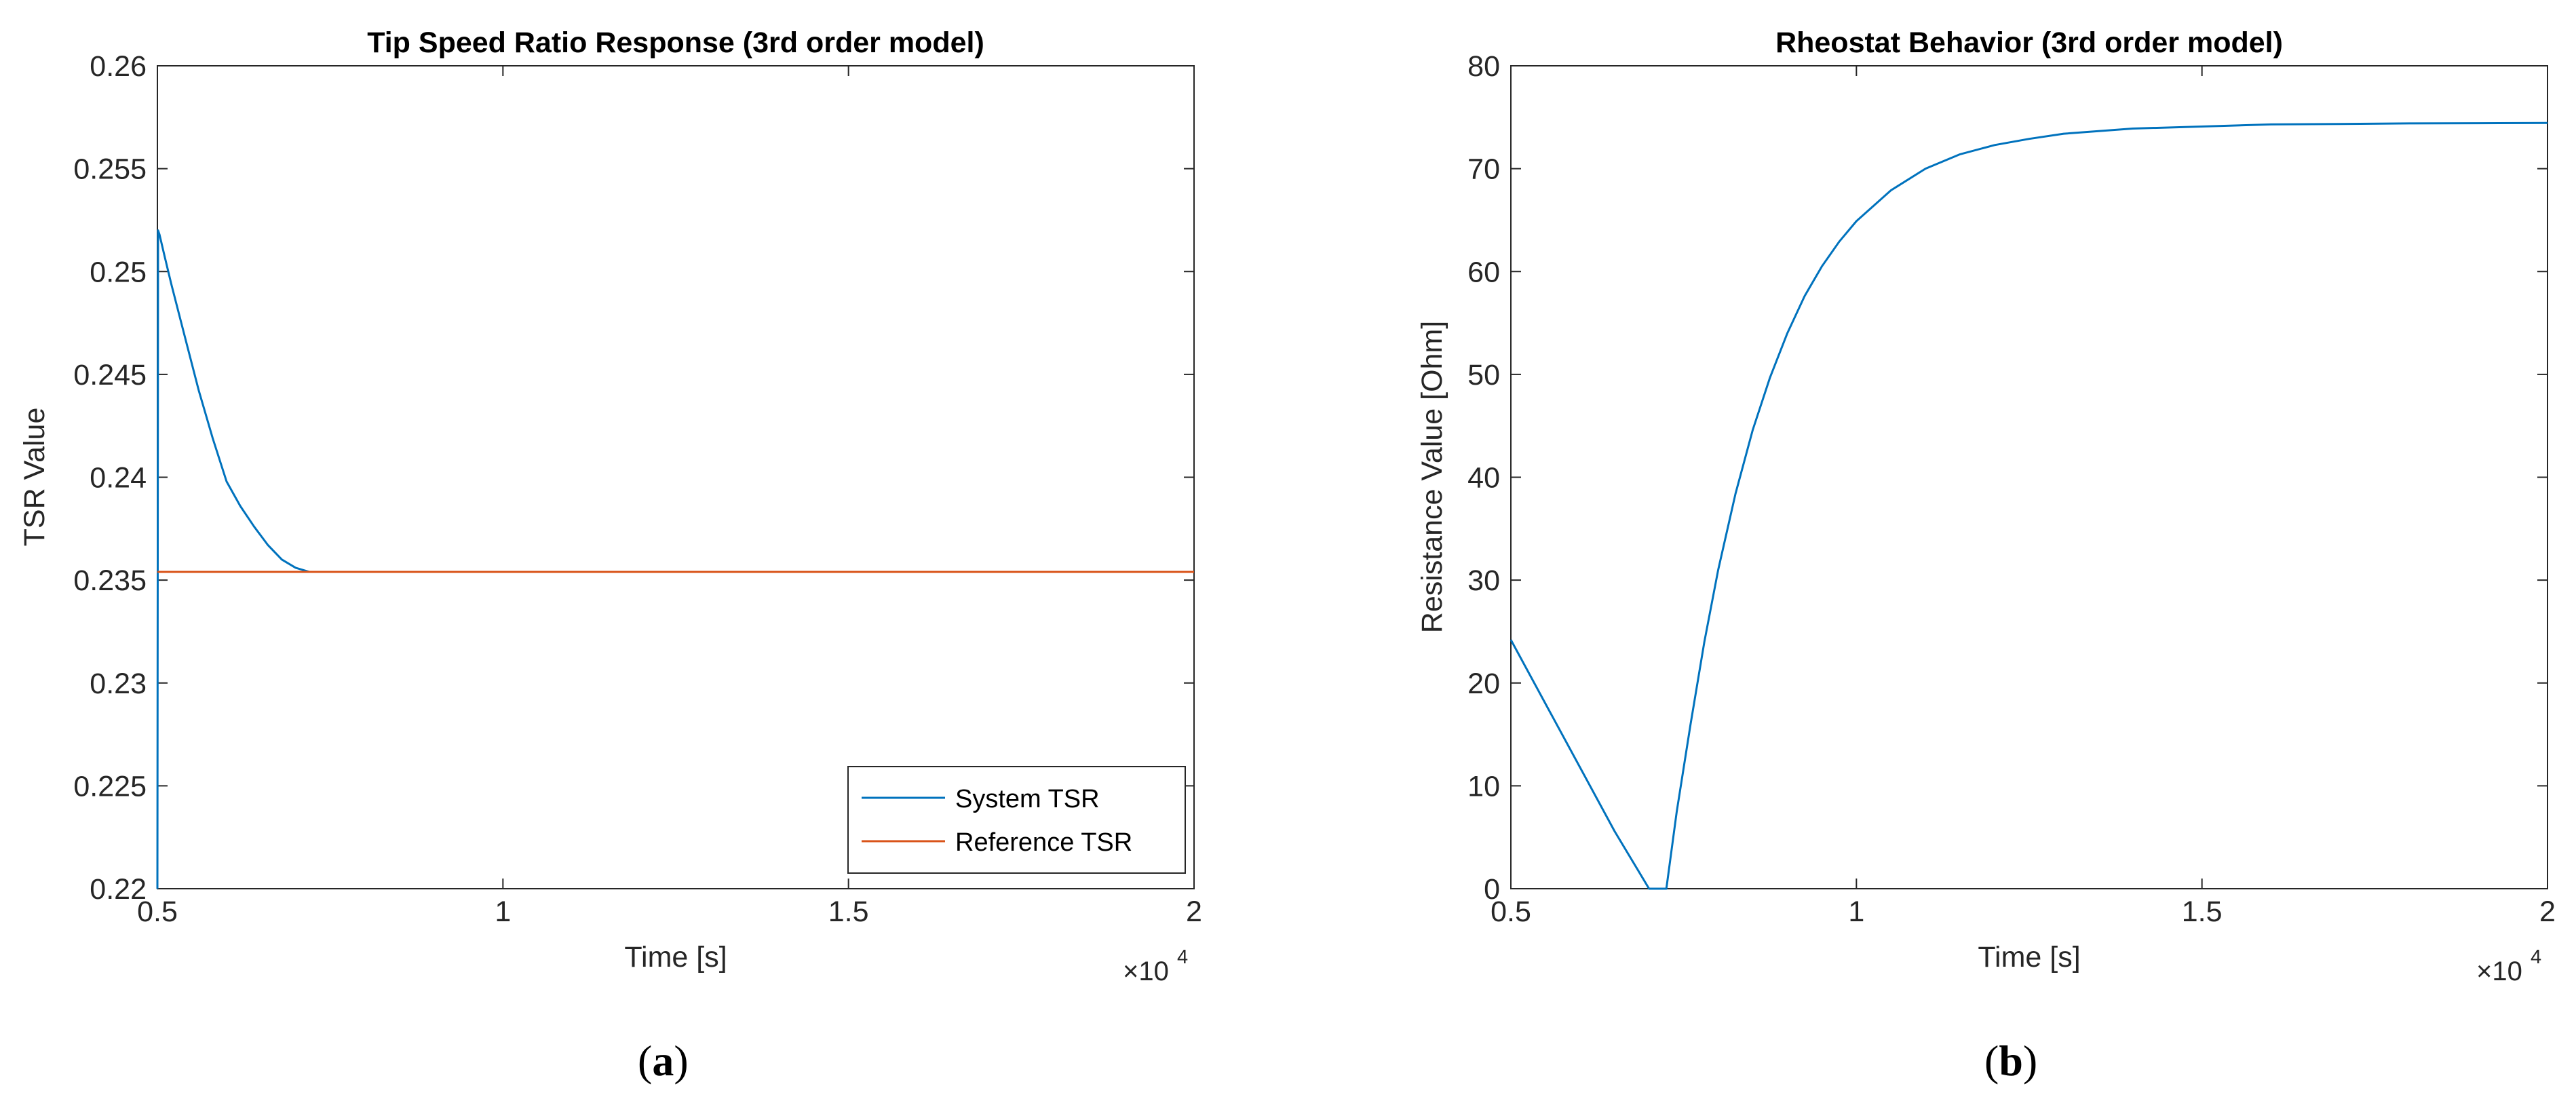  I want to click on y-tick-label-b: 70, so click(1484, 169).